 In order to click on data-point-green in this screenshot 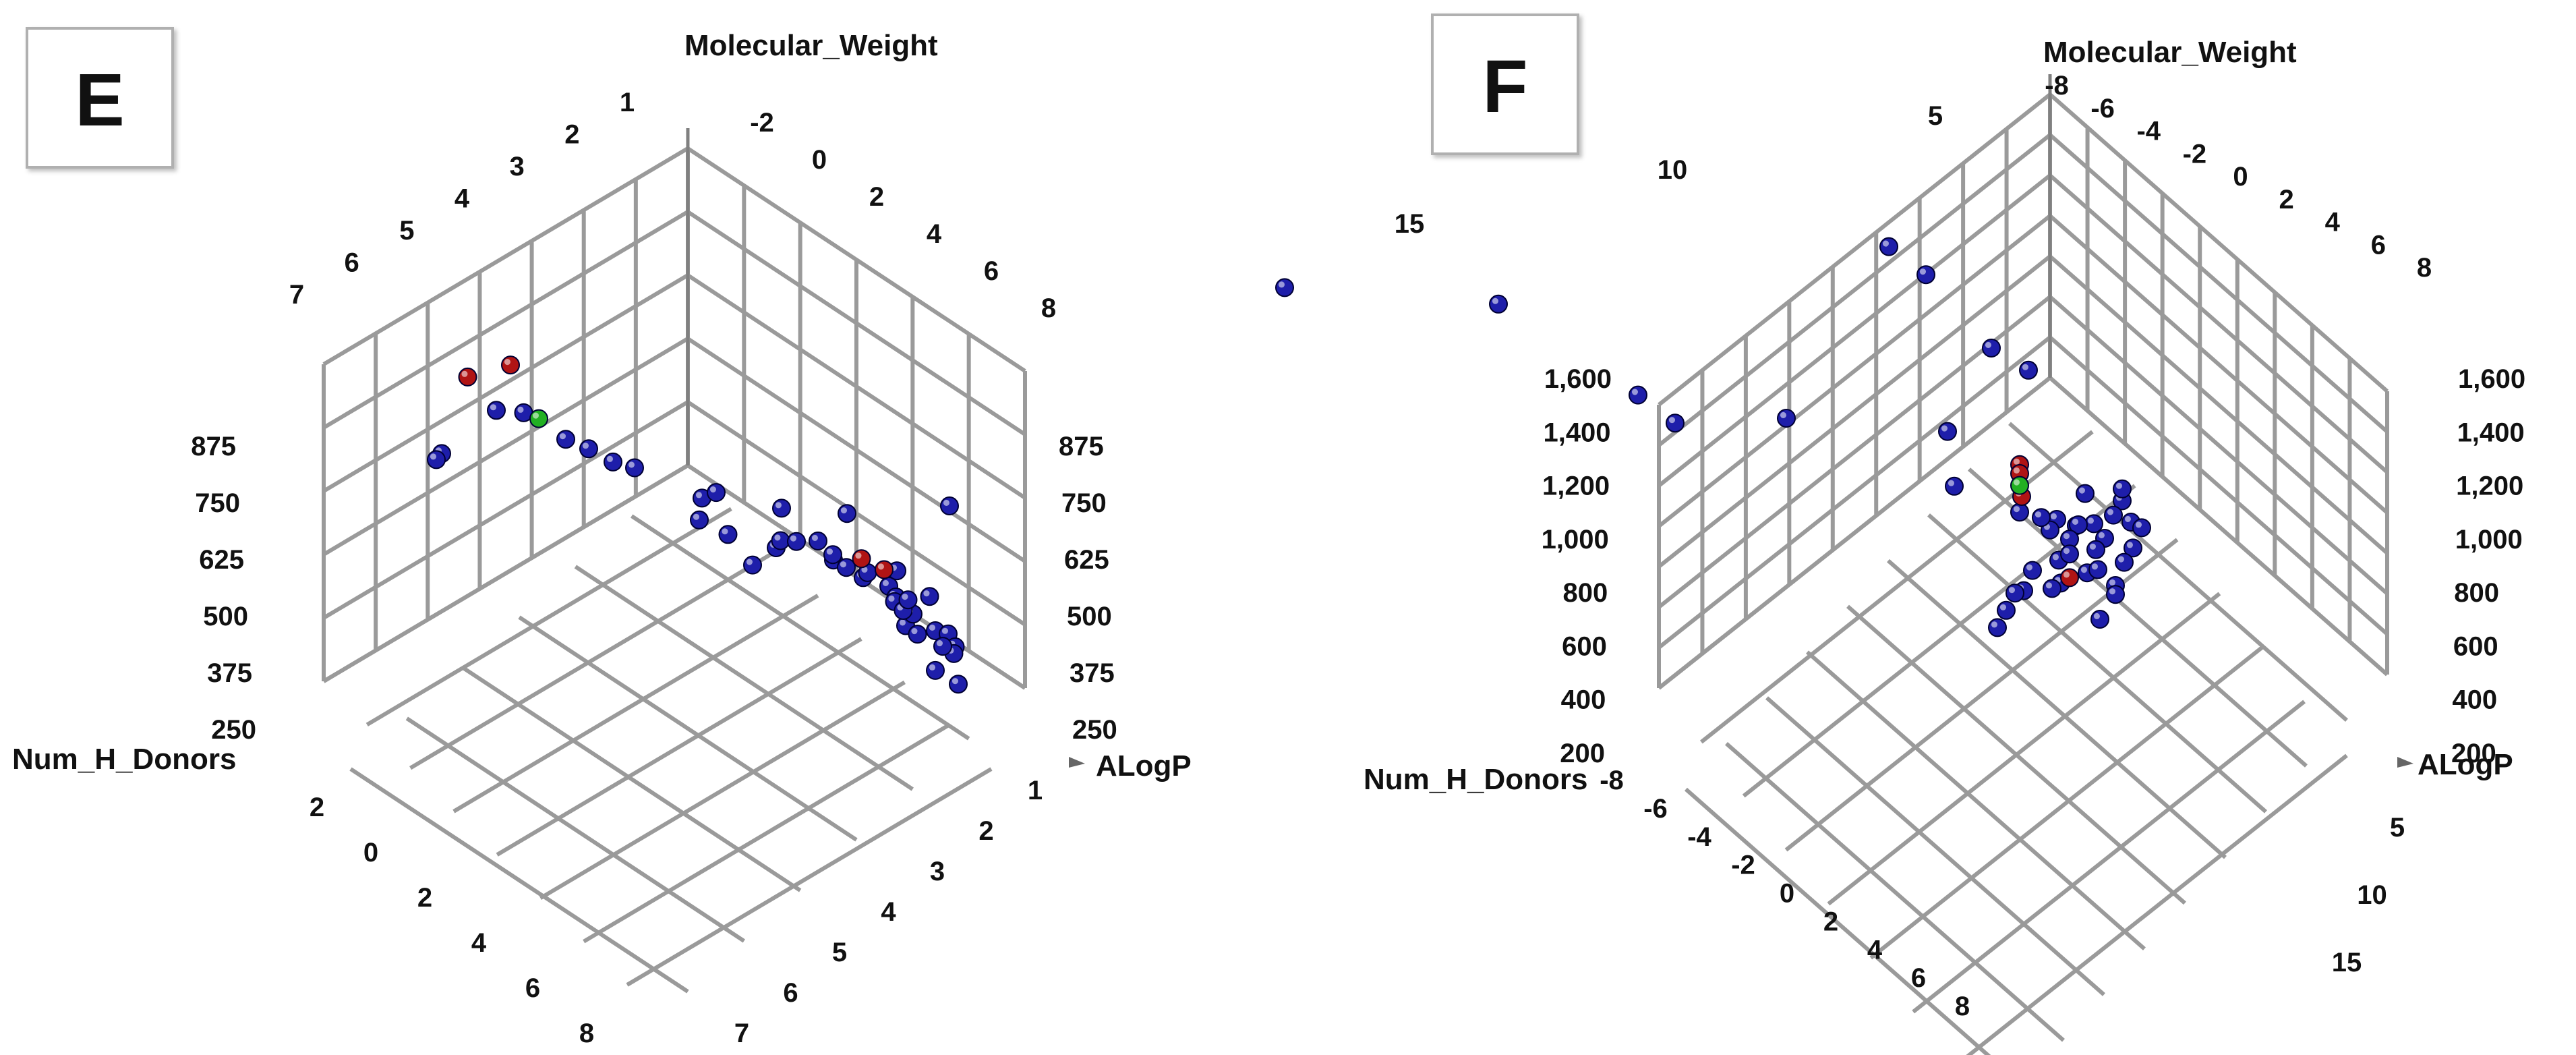, I will do `click(539, 418)`.